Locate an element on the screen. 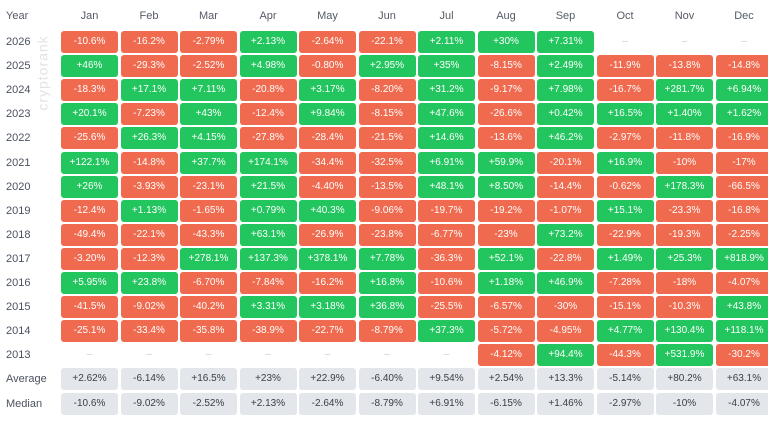  return-cell: +52.1% is located at coordinates (506, 258).